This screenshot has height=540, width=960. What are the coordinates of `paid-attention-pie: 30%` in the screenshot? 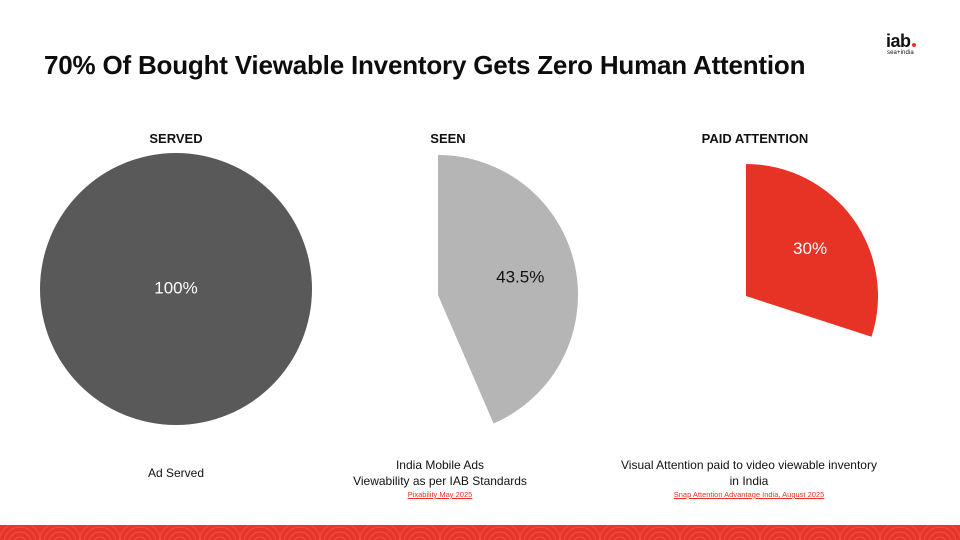 It's located at (812, 250).